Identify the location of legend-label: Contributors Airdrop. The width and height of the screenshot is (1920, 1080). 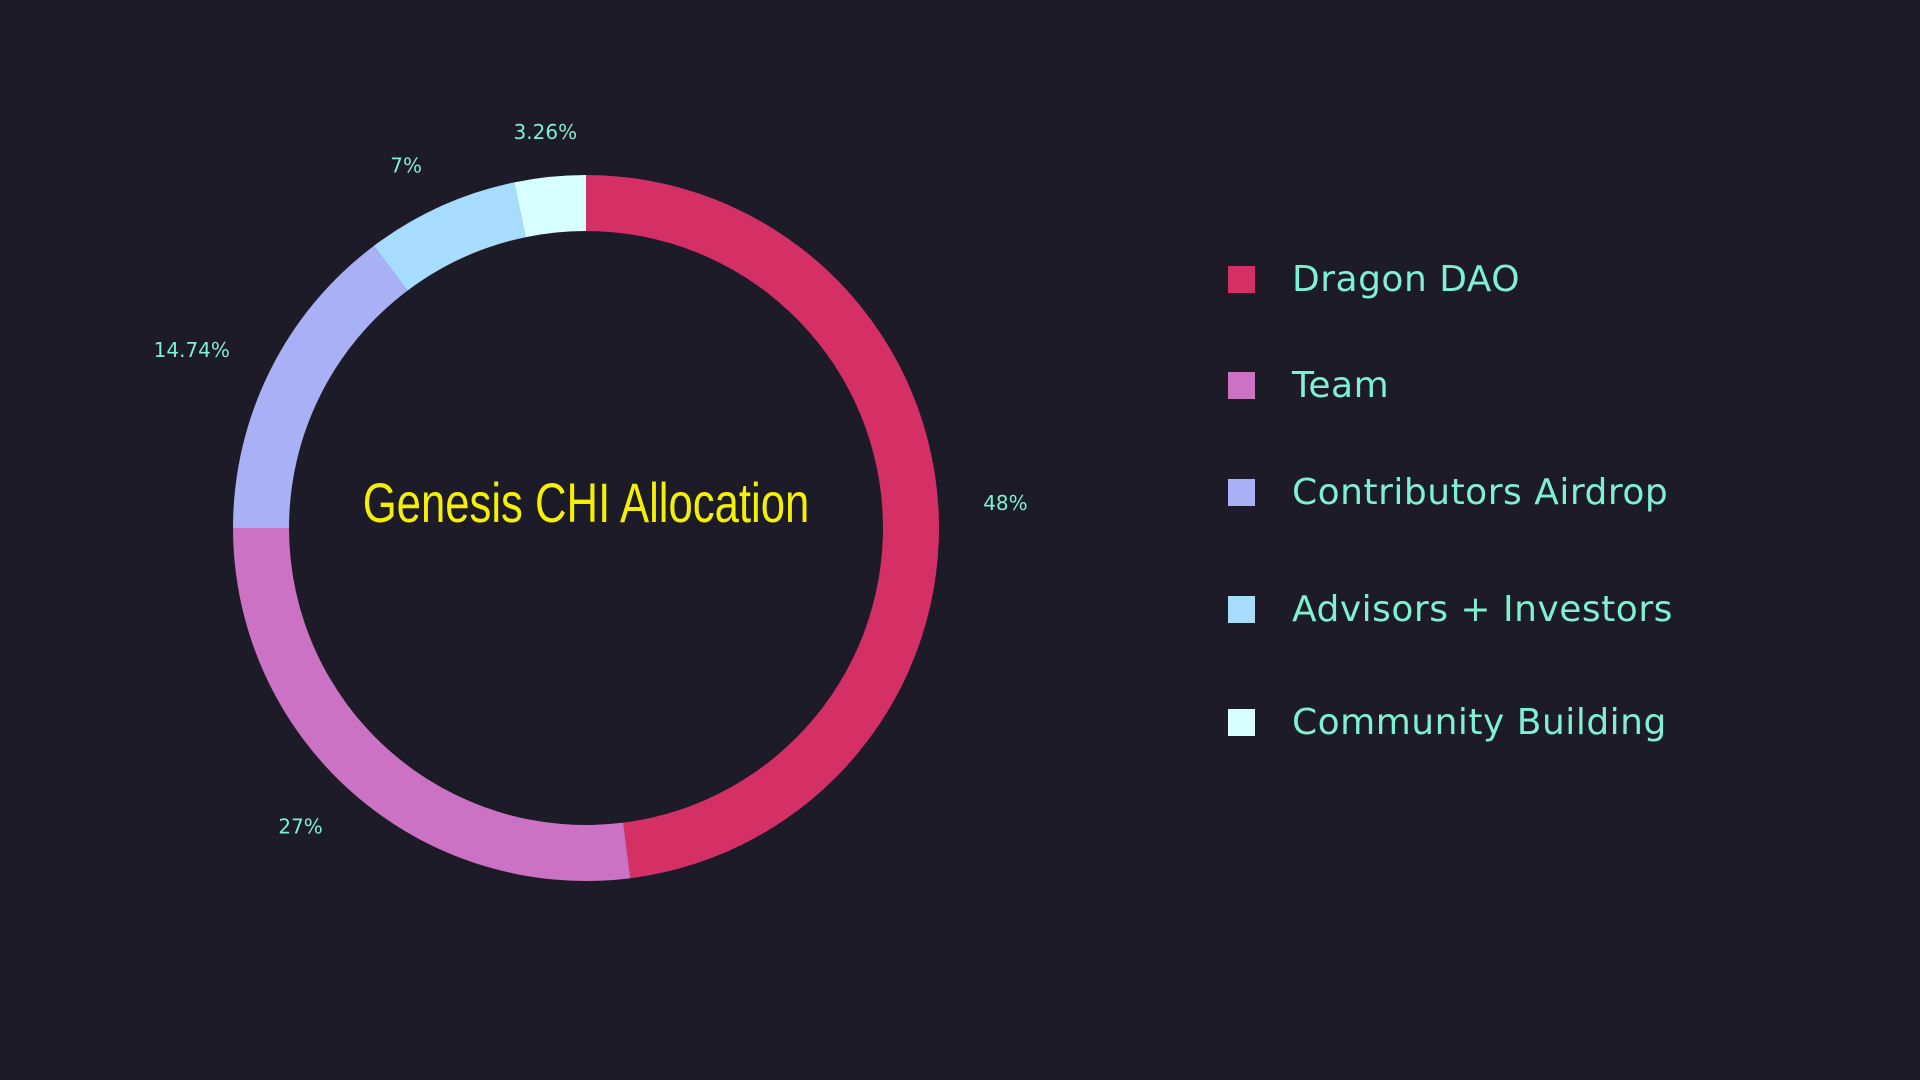
(1480, 492).